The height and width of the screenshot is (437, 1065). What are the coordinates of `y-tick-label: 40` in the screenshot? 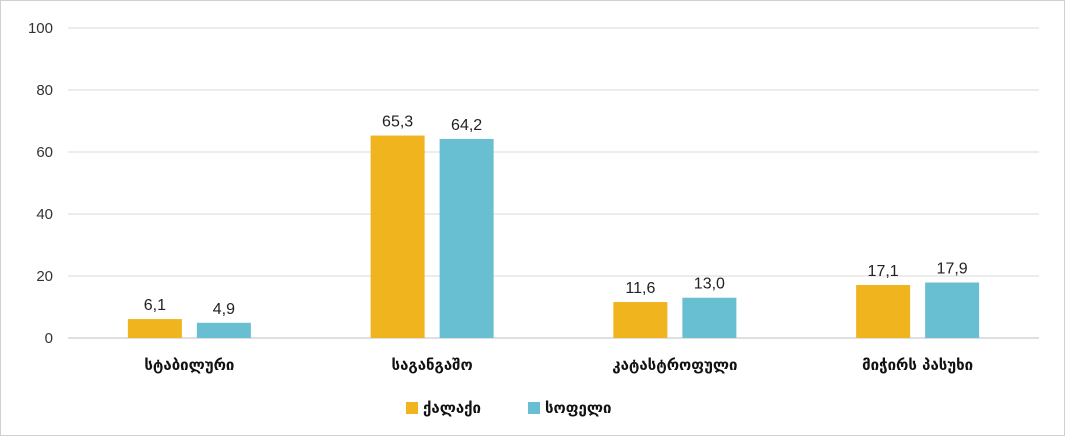 It's located at (44, 214).